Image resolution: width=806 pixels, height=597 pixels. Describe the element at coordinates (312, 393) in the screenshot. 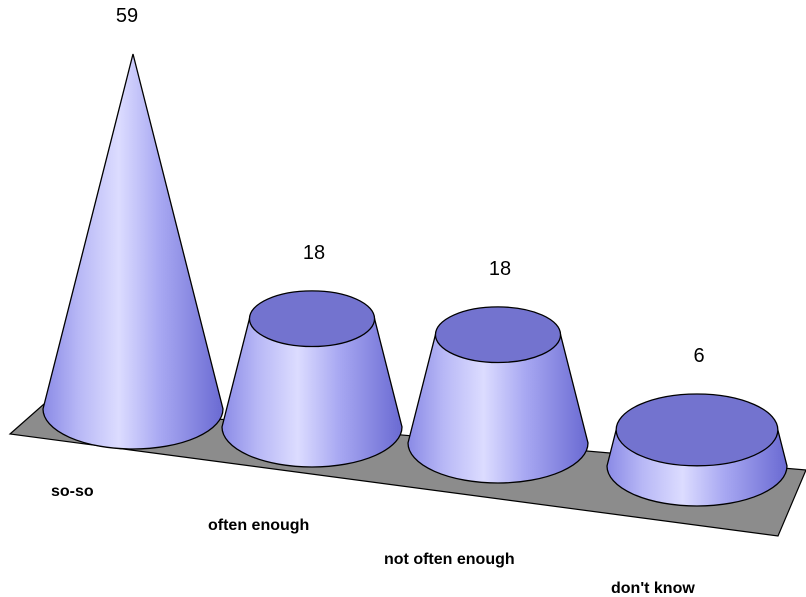

I see `cone-often-enough-body` at that location.